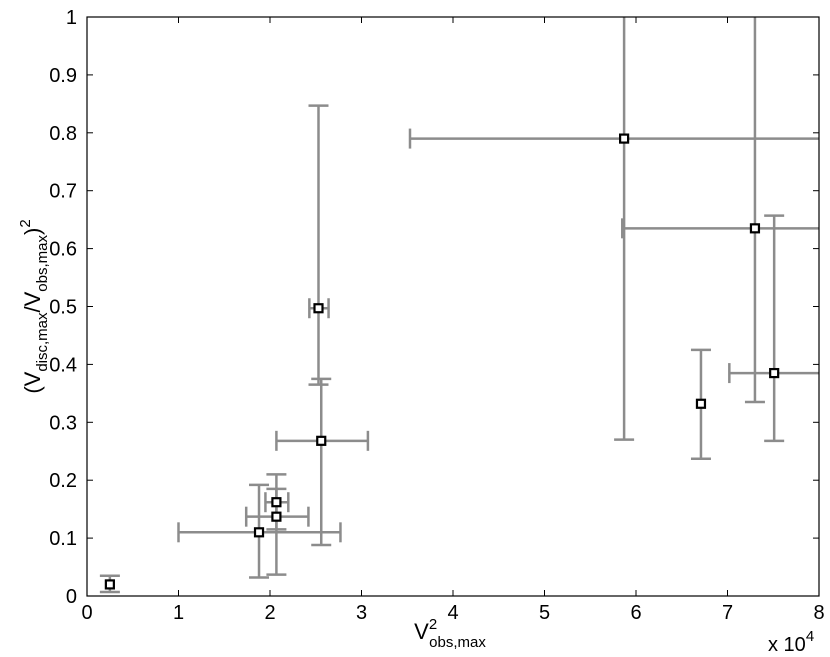  What do you see at coordinates (32, 382) in the screenshot?
I see `y-axis-label-open: (V` at bounding box center [32, 382].